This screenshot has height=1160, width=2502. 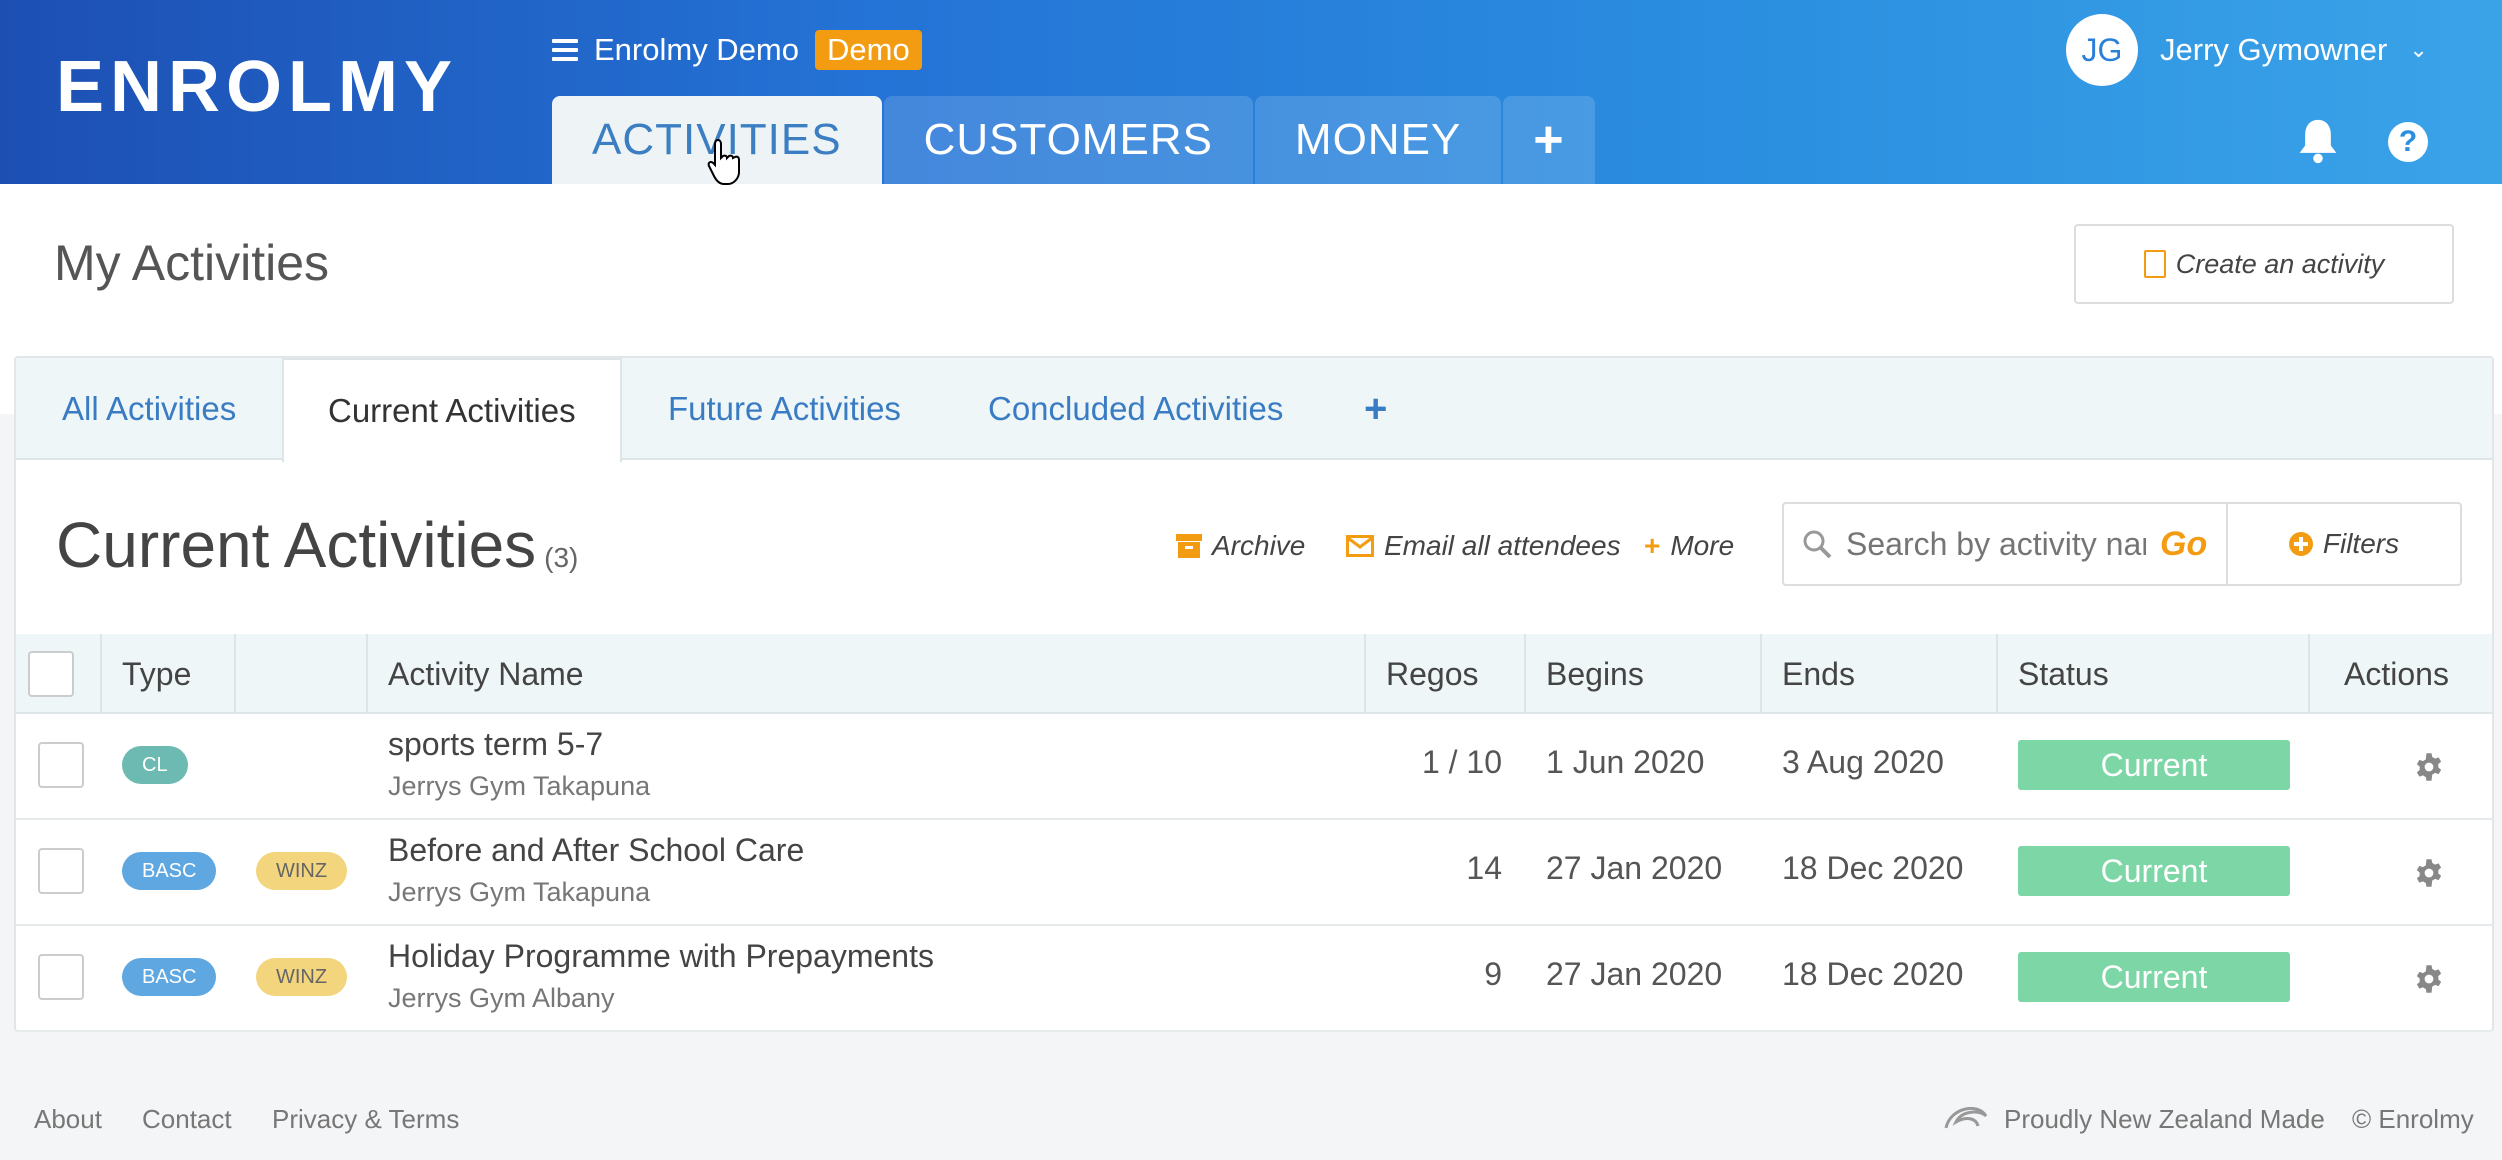 I want to click on avatar: JG, so click(x=2102, y=50).